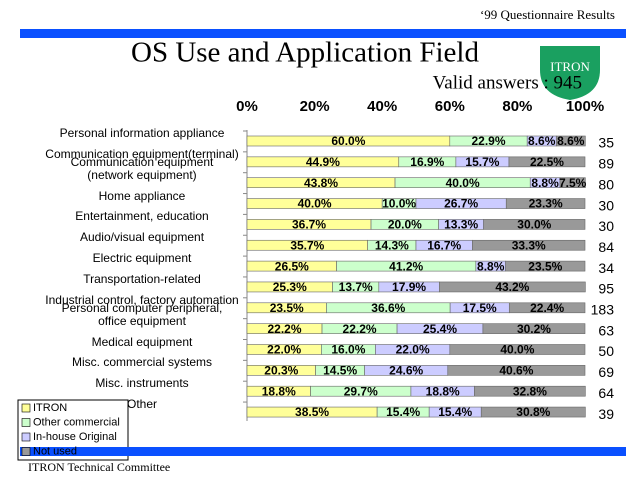  I want to click on count-label: 64, so click(606, 393).